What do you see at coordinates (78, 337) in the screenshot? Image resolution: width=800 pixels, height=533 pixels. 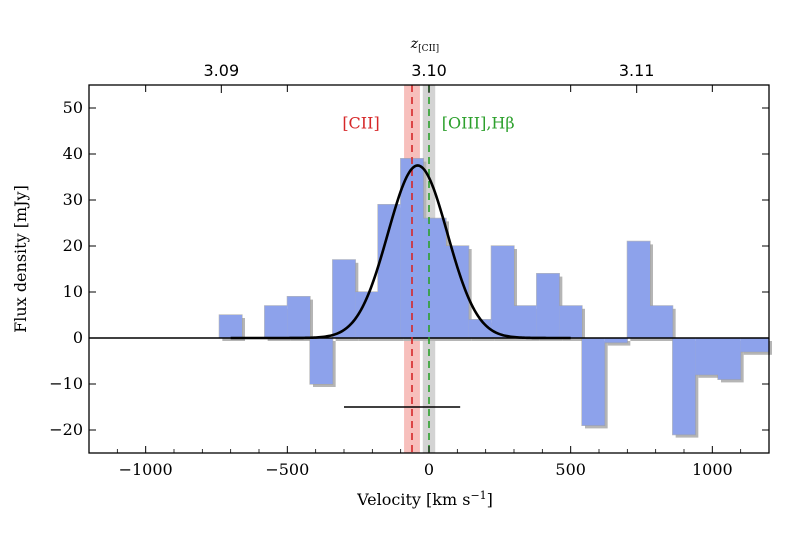 I see `y-tick-label: 0` at bounding box center [78, 337].